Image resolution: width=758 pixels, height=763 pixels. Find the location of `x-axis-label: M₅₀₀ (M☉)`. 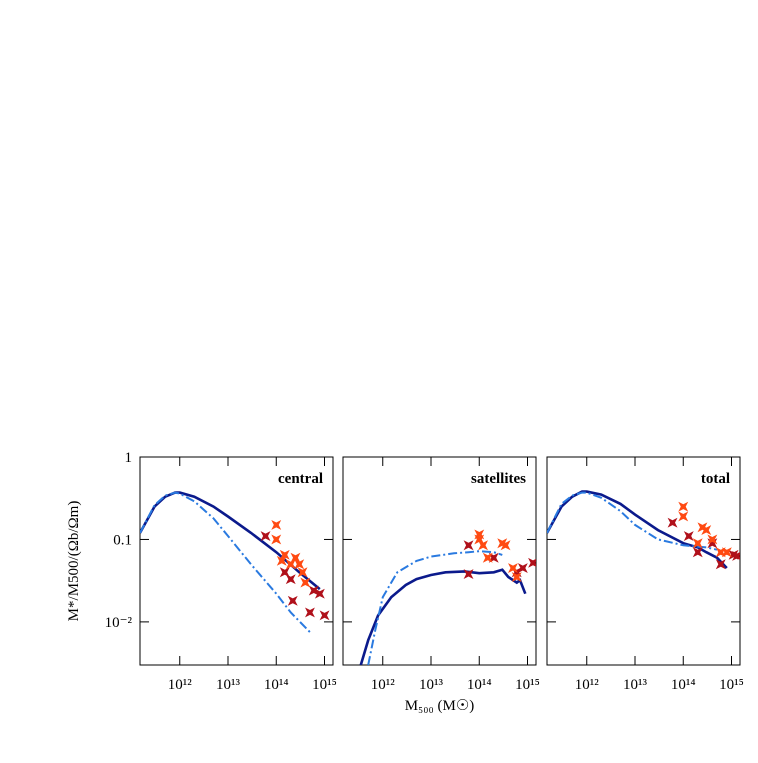

x-axis-label: M₅₀₀ (M☉) is located at coordinates (440, 706).